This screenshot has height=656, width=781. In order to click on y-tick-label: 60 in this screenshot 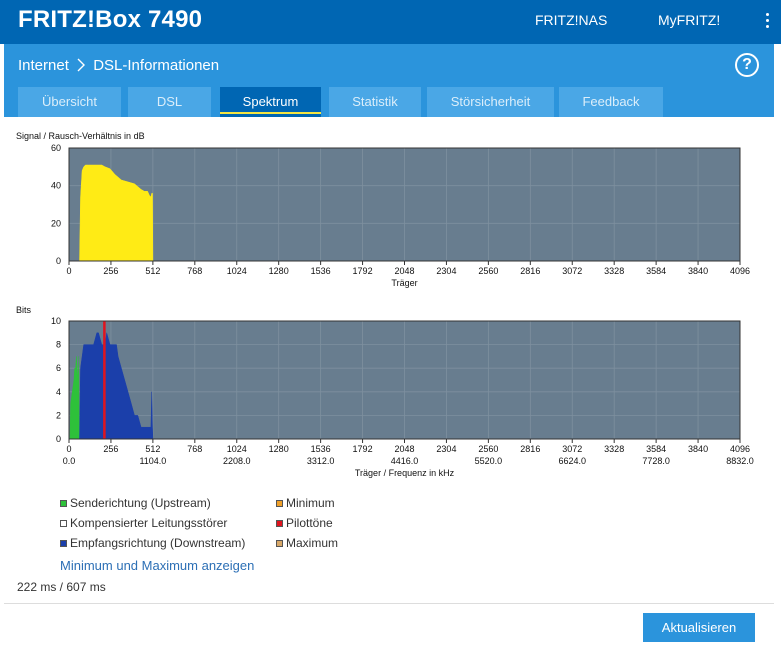, I will do `click(56, 148)`.